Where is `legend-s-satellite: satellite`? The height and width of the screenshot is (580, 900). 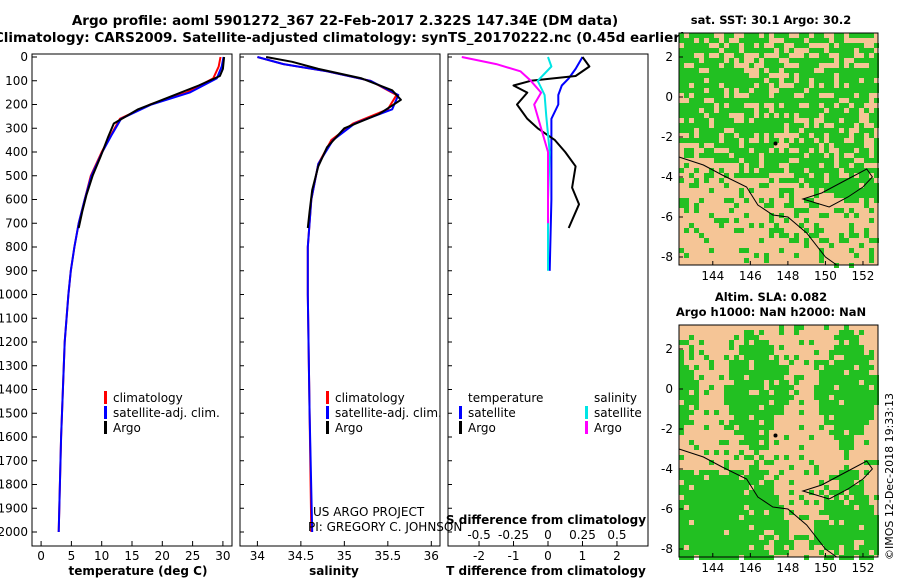 legend-s-satellite: satellite is located at coordinates (618, 413).